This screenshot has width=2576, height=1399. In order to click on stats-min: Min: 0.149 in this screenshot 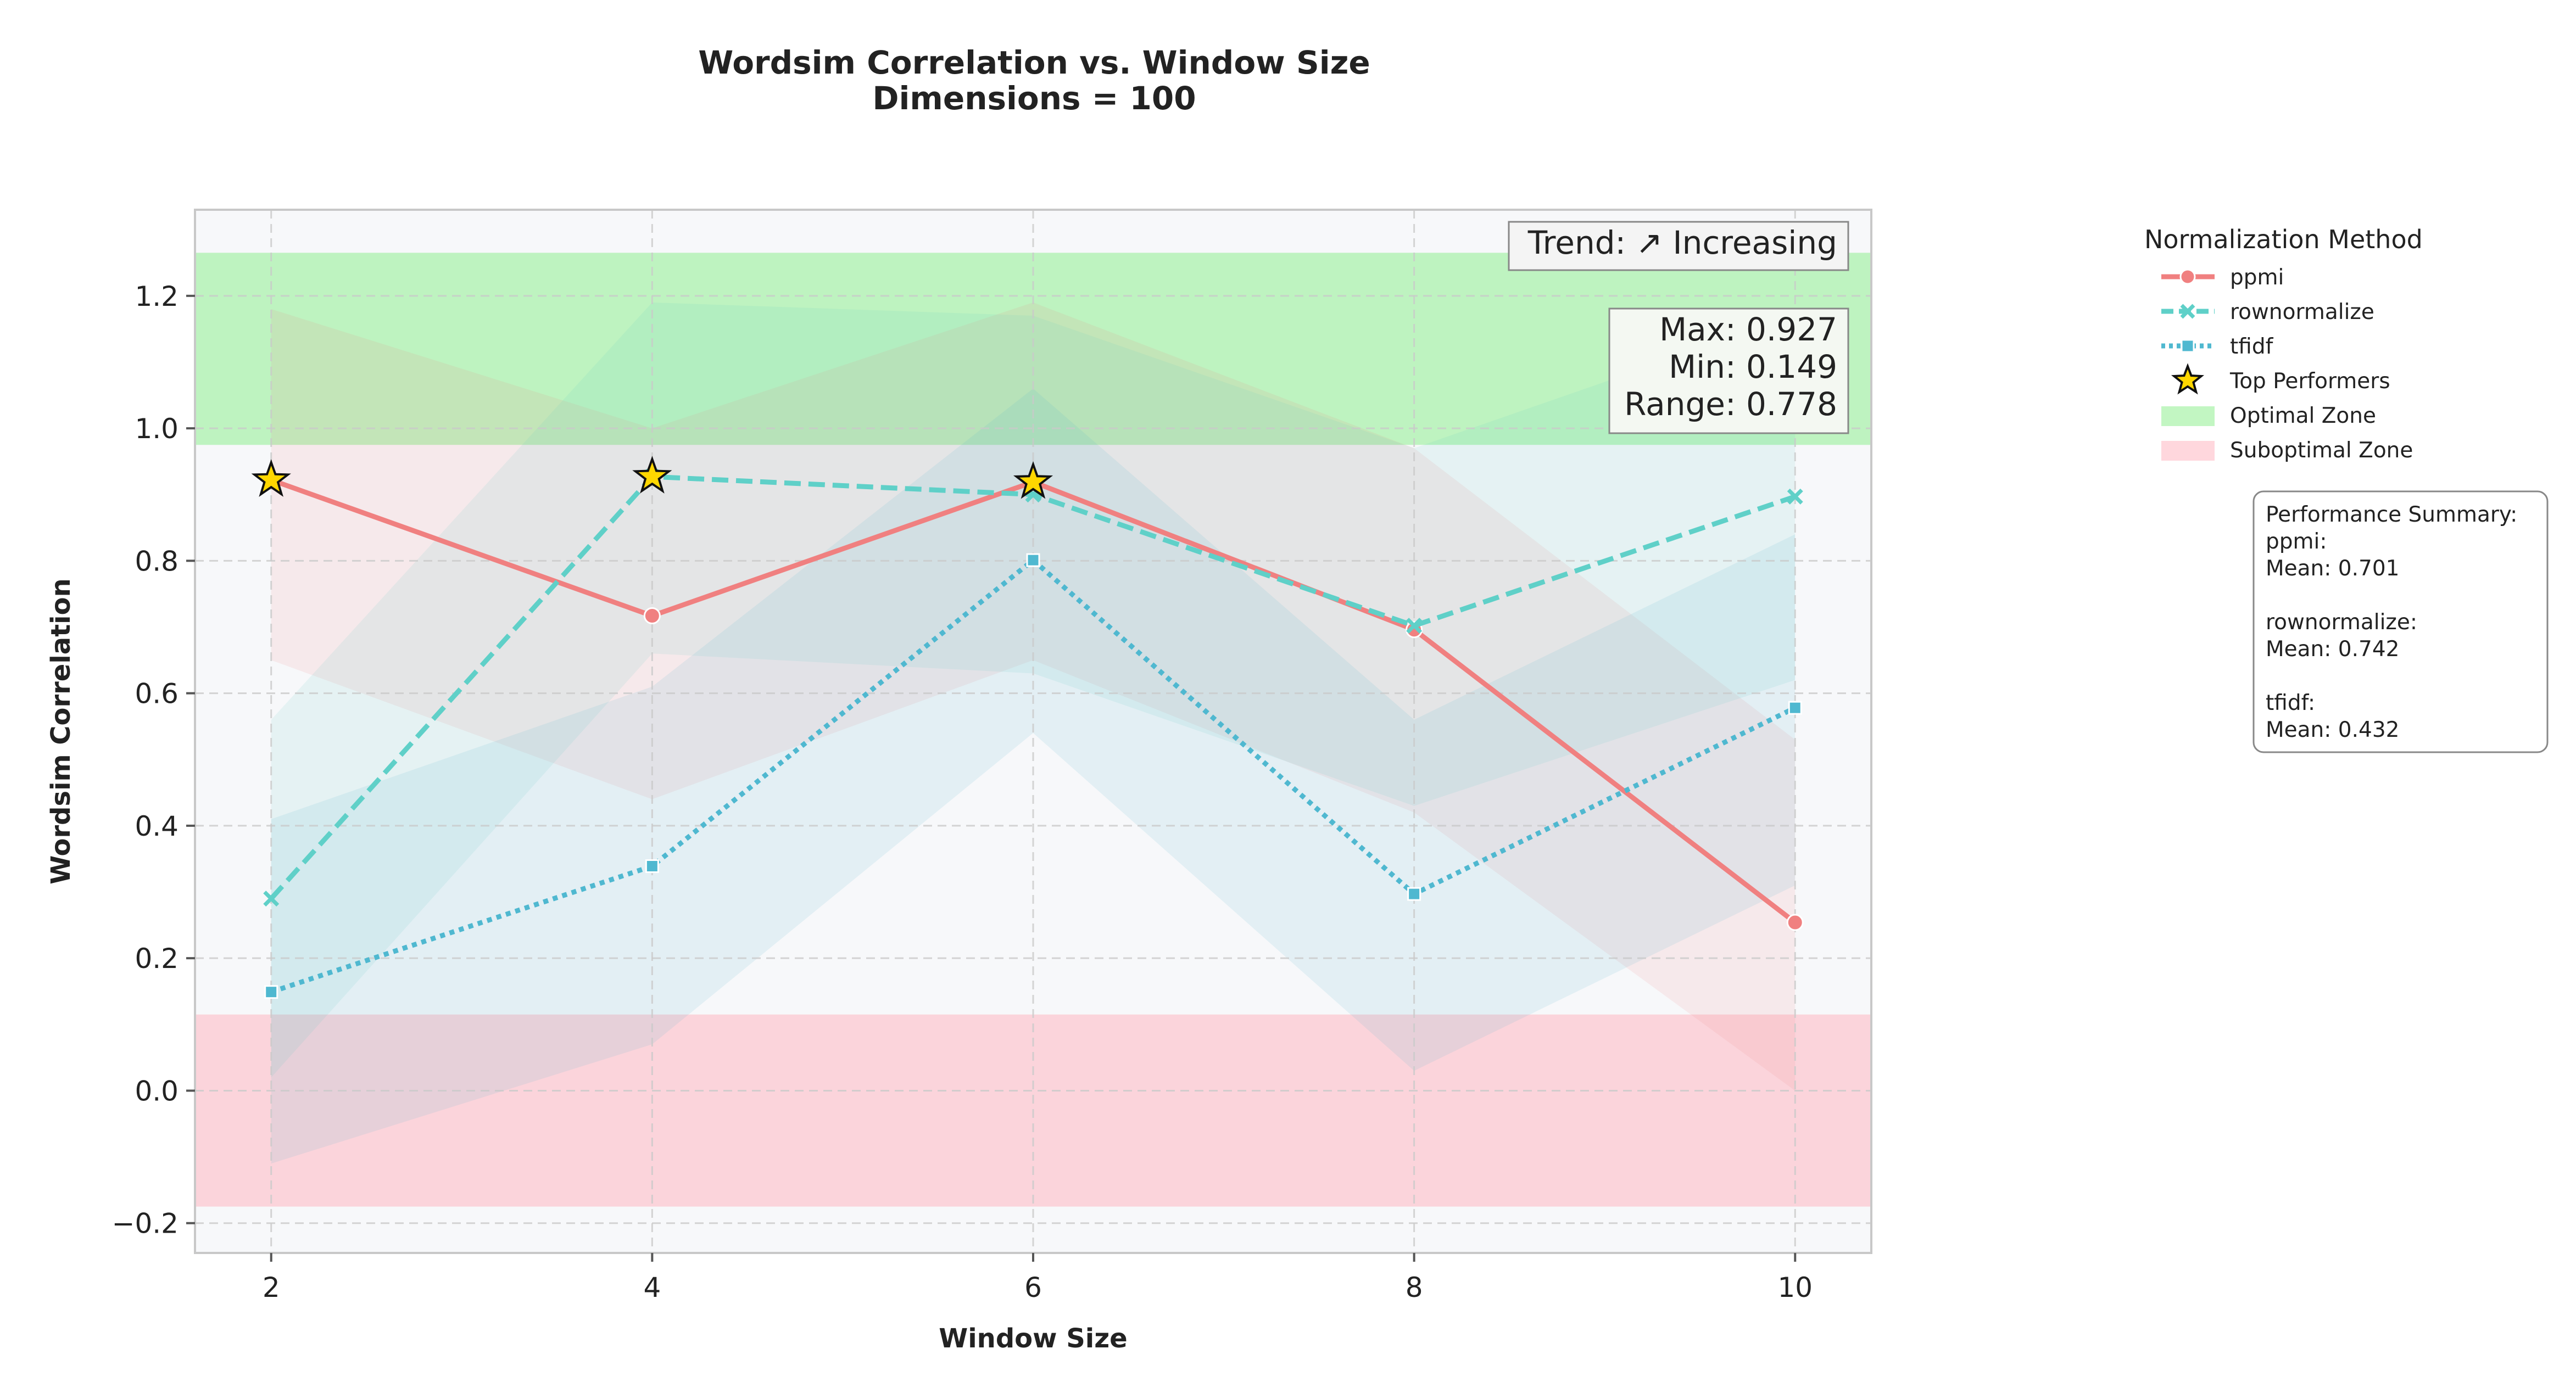, I will do `click(1753, 367)`.